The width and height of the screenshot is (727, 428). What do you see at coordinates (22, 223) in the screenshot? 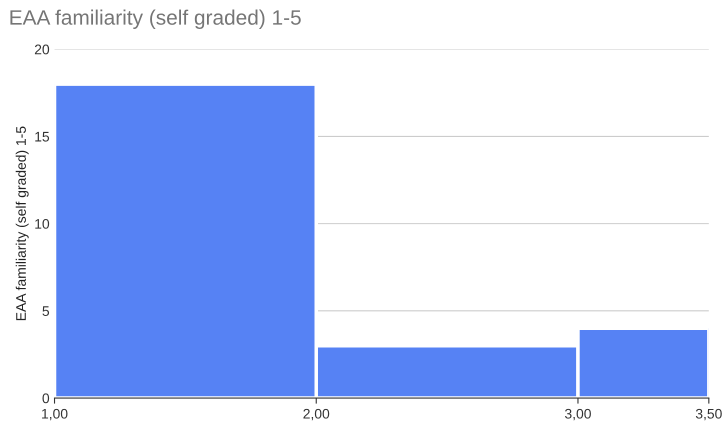
I see `y-axis-title: EAA familiarity (self graded) 1-5` at bounding box center [22, 223].